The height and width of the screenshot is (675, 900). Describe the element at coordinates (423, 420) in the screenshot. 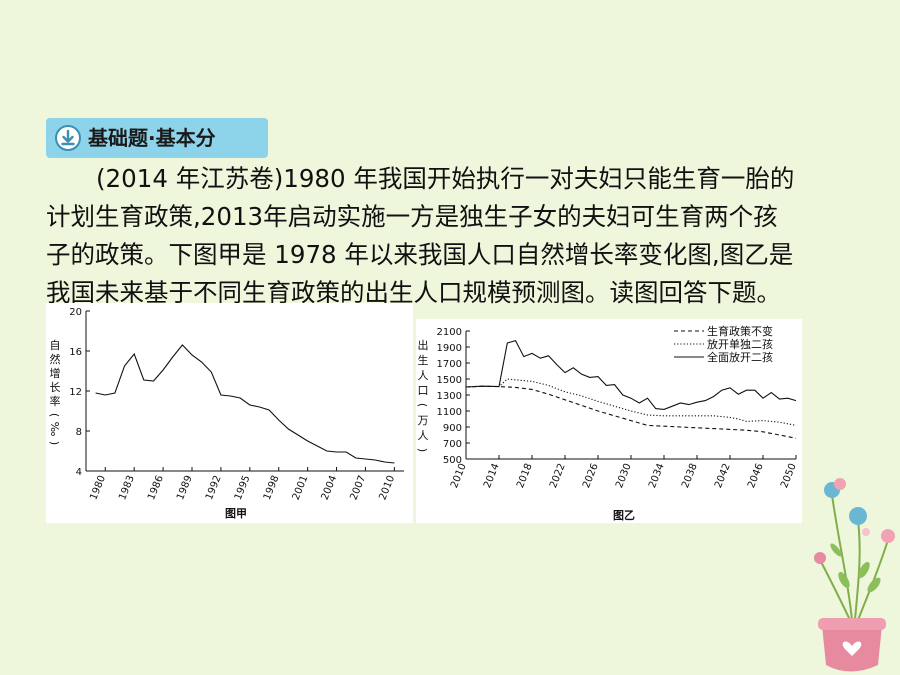

I see `y-axis-label-char: 万` at that location.